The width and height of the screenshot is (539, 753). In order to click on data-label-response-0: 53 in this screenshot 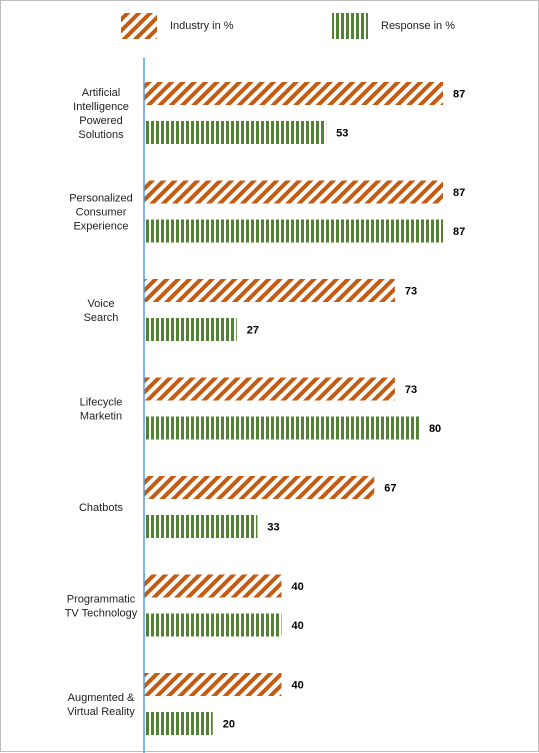, I will do `click(342, 134)`.